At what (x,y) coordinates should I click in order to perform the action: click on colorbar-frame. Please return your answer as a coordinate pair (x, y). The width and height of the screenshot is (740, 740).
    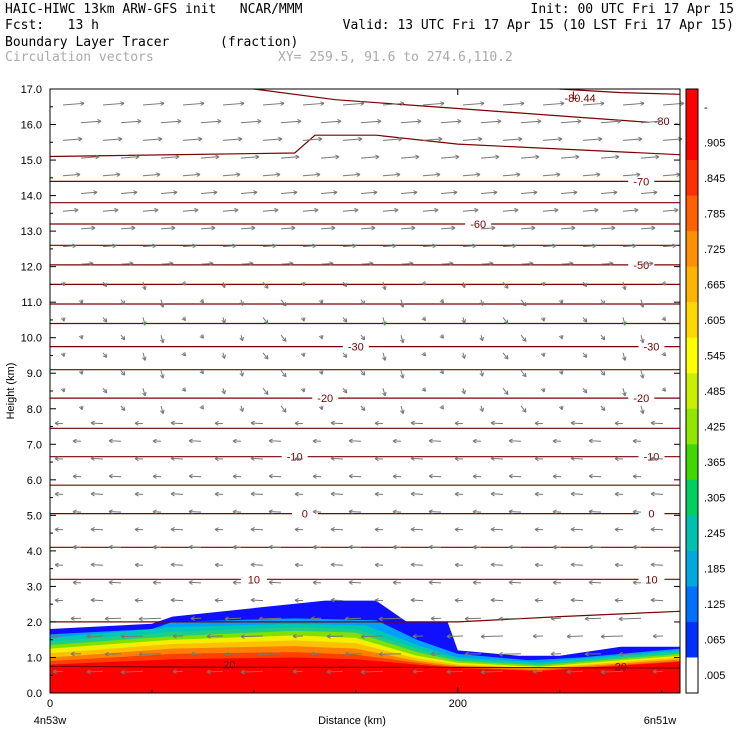
    Looking at the image, I should click on (692, 391).